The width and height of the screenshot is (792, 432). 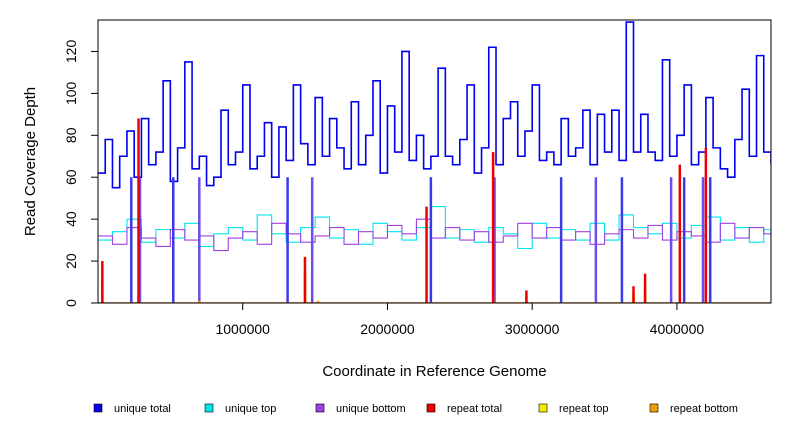 What do you see at coordinates (30, 161) in the screenshot?
I see `y-axis-title: Read Coverage Depth` at bounding box center [30, 161].